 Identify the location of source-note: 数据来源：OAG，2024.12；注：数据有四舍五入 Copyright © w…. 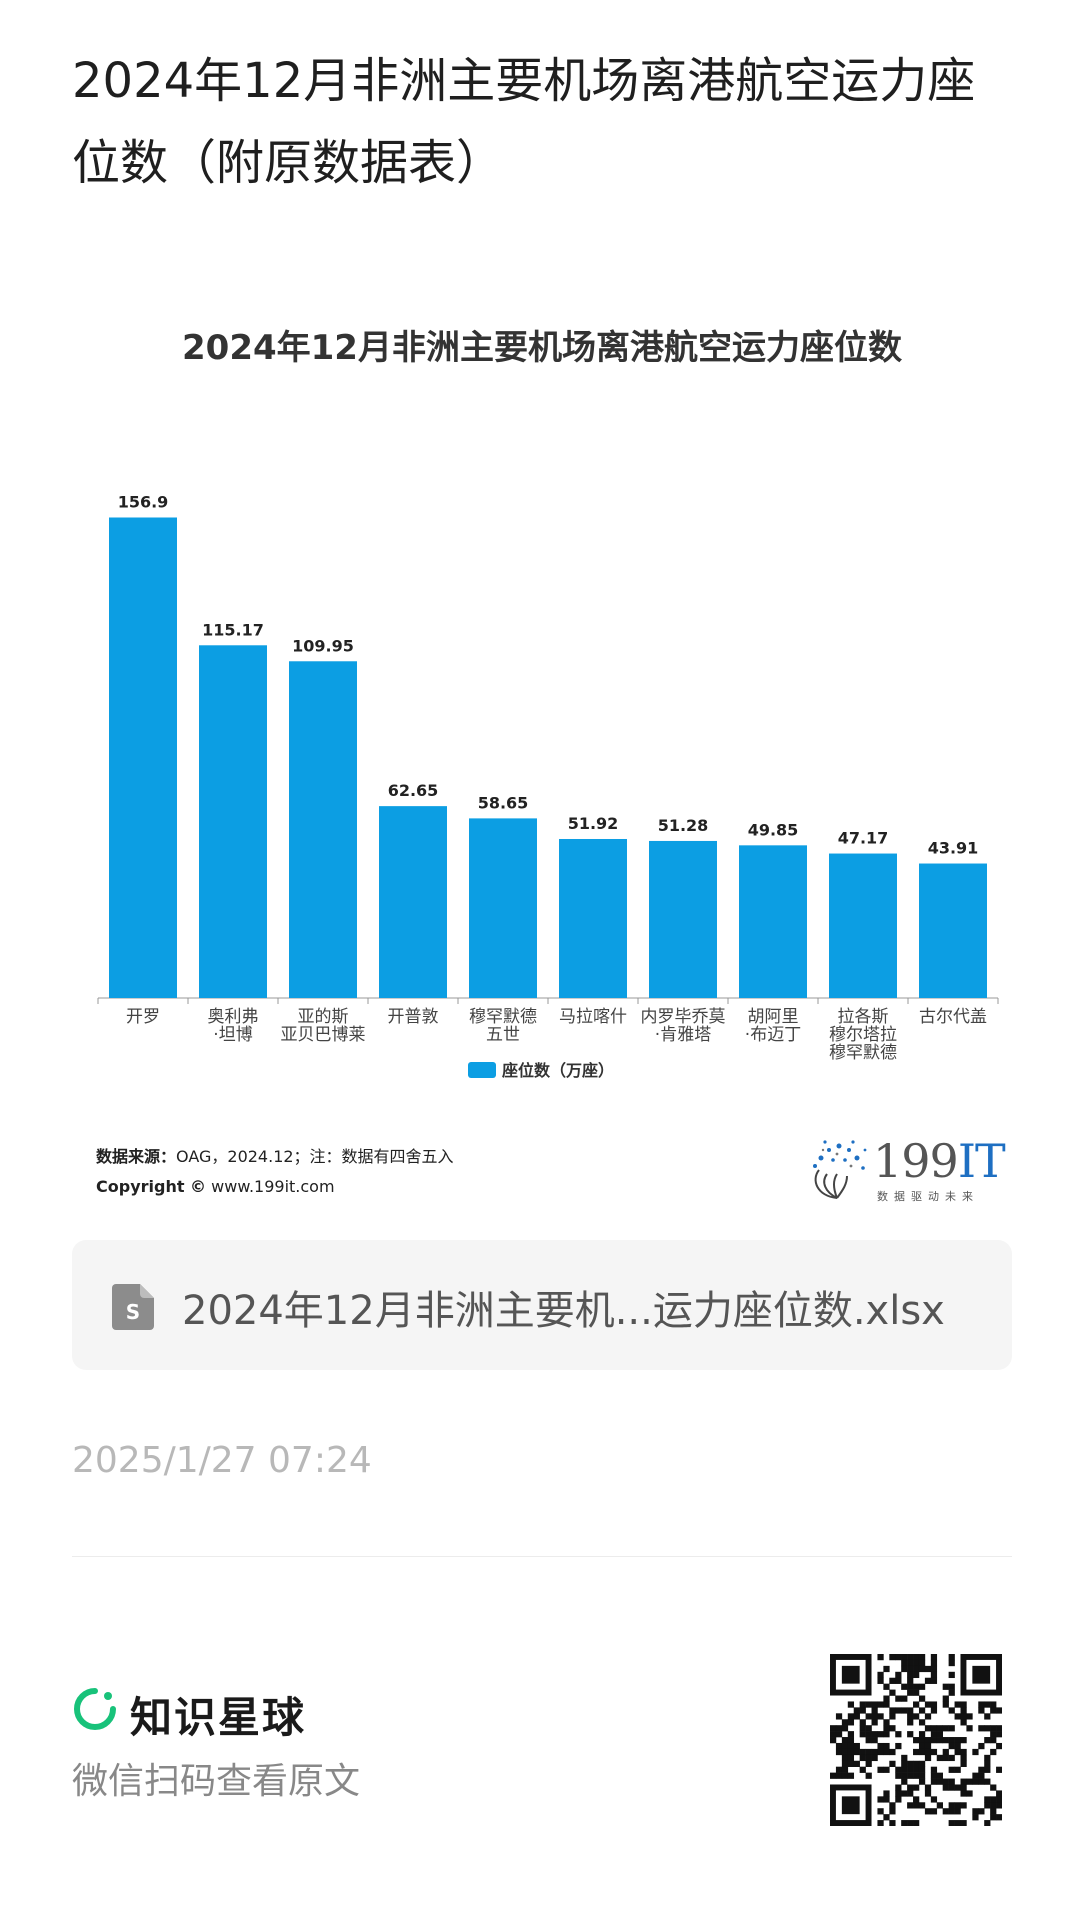
(275, 1172).